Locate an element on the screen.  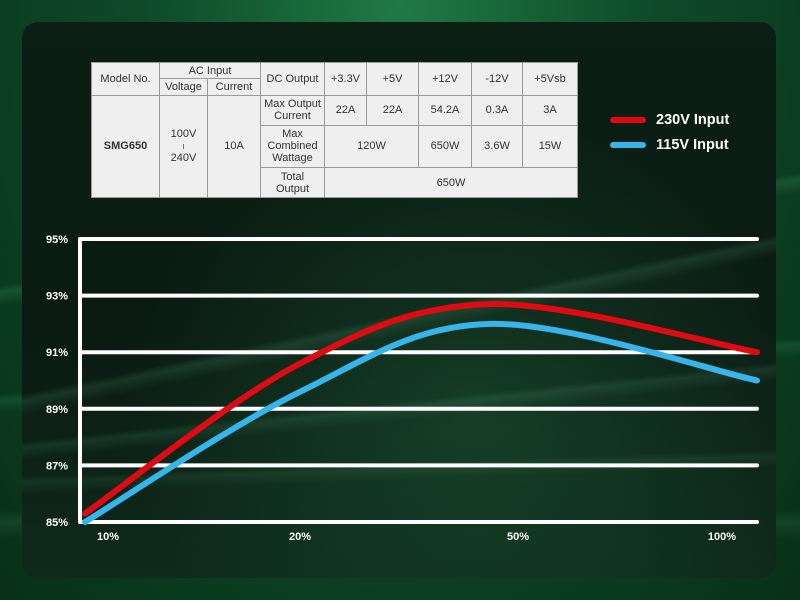
voltage-value: 100V I 240V is located at coordinates (183, 146).